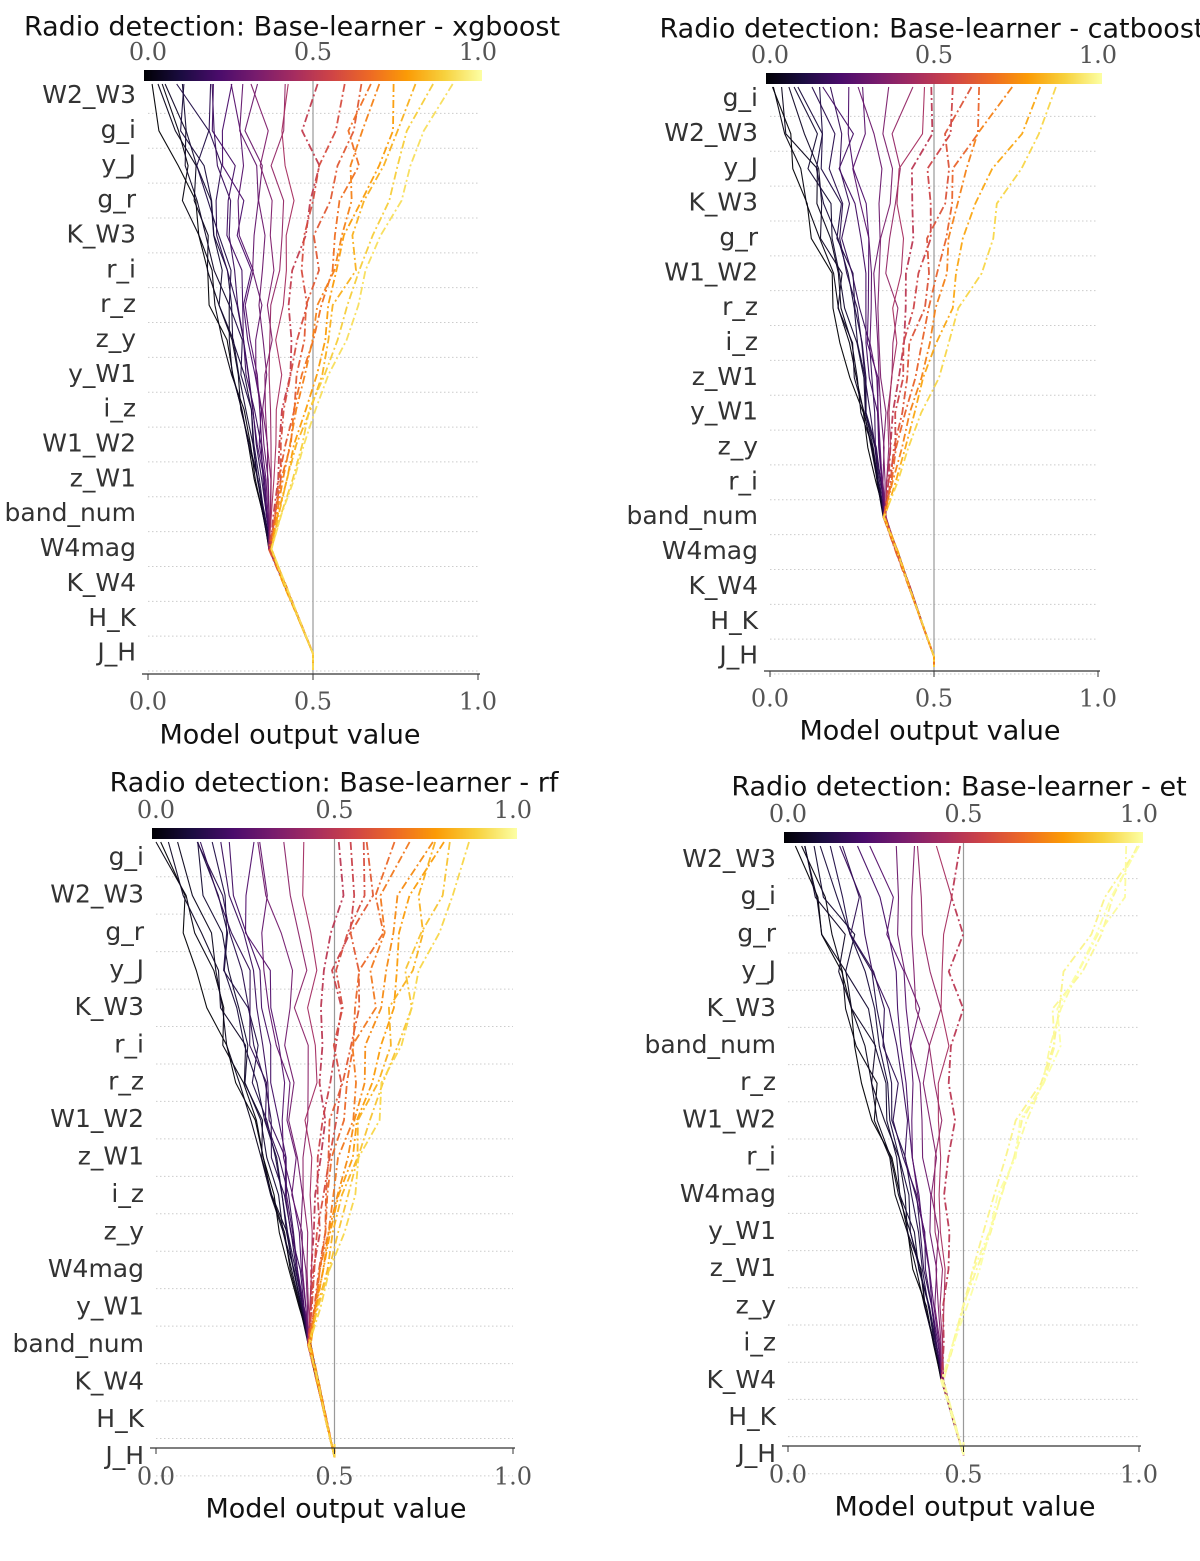 The width and height of the screenshot is (1200, 1561). Describe the element at coordinates (148, 702) in the screenshot. I see `x-tick-label: 0.0` at that location.